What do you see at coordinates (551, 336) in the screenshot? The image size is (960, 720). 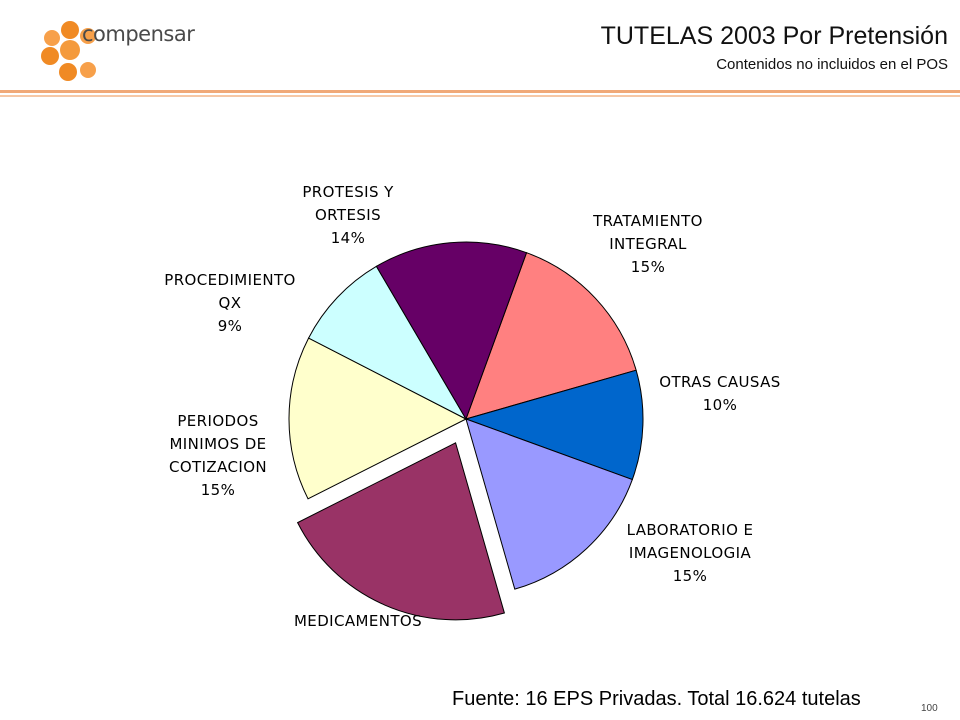 I see `pie-slice-tratamiento-integral` at bounding box center [551, 336].